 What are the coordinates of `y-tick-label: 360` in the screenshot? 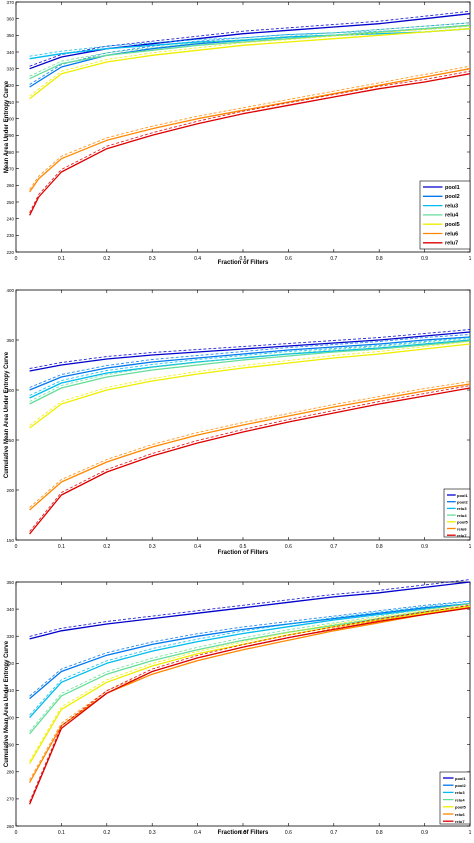 It's located at (10, 18).